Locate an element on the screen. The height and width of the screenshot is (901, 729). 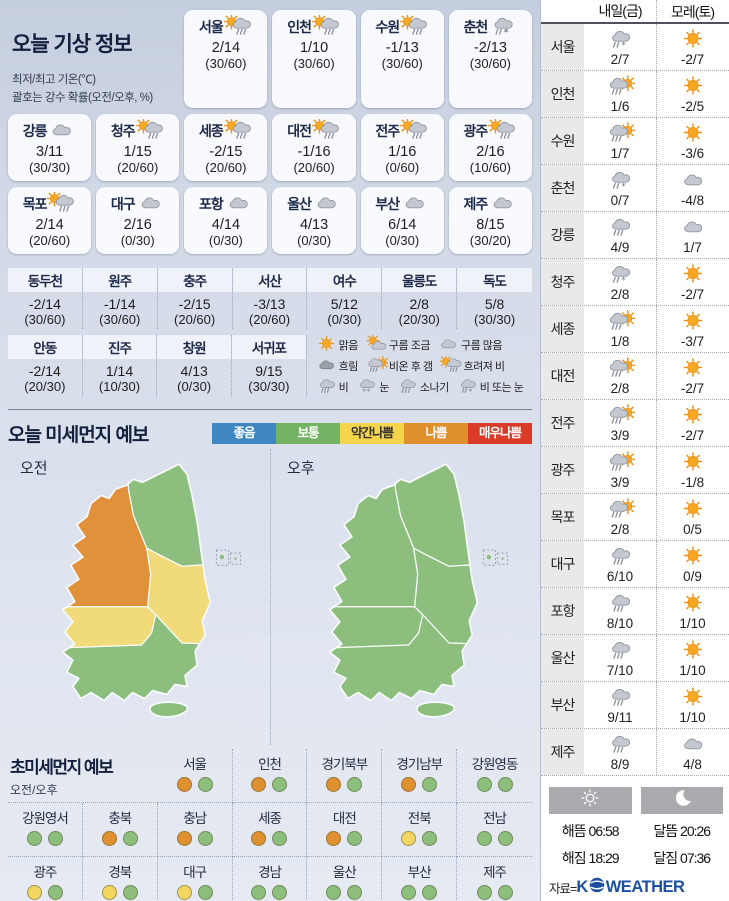
forecast-cloud-icon is located at coordinates (693, 746).